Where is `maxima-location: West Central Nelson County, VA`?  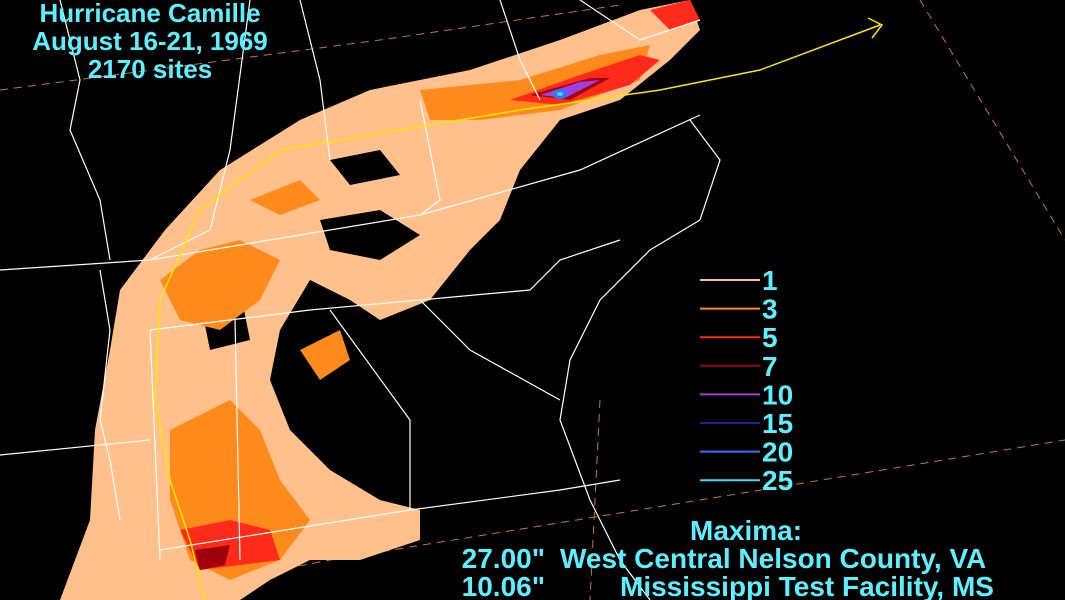
maxima-location: West Central Nelson County, VA is located at coordinates (773, 558).